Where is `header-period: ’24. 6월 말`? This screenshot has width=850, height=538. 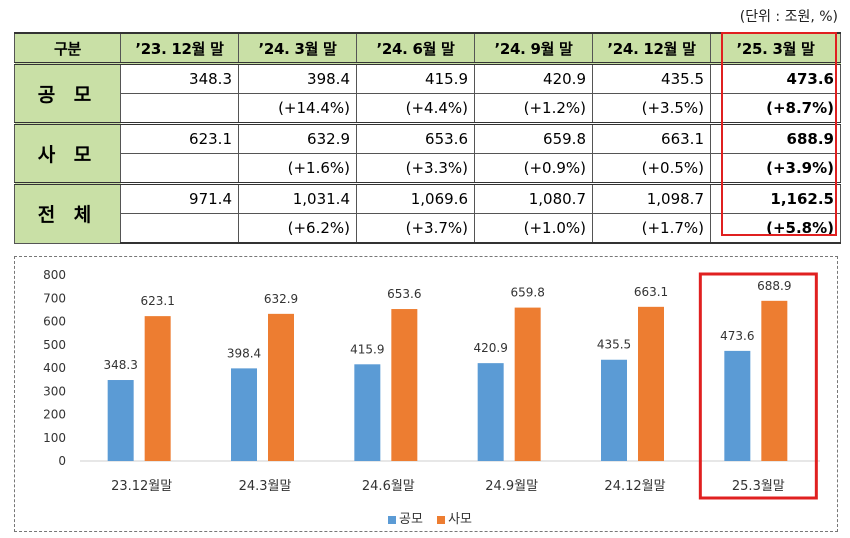
header-period: ’24. 6월 말 is located at coordinates (415, 48).